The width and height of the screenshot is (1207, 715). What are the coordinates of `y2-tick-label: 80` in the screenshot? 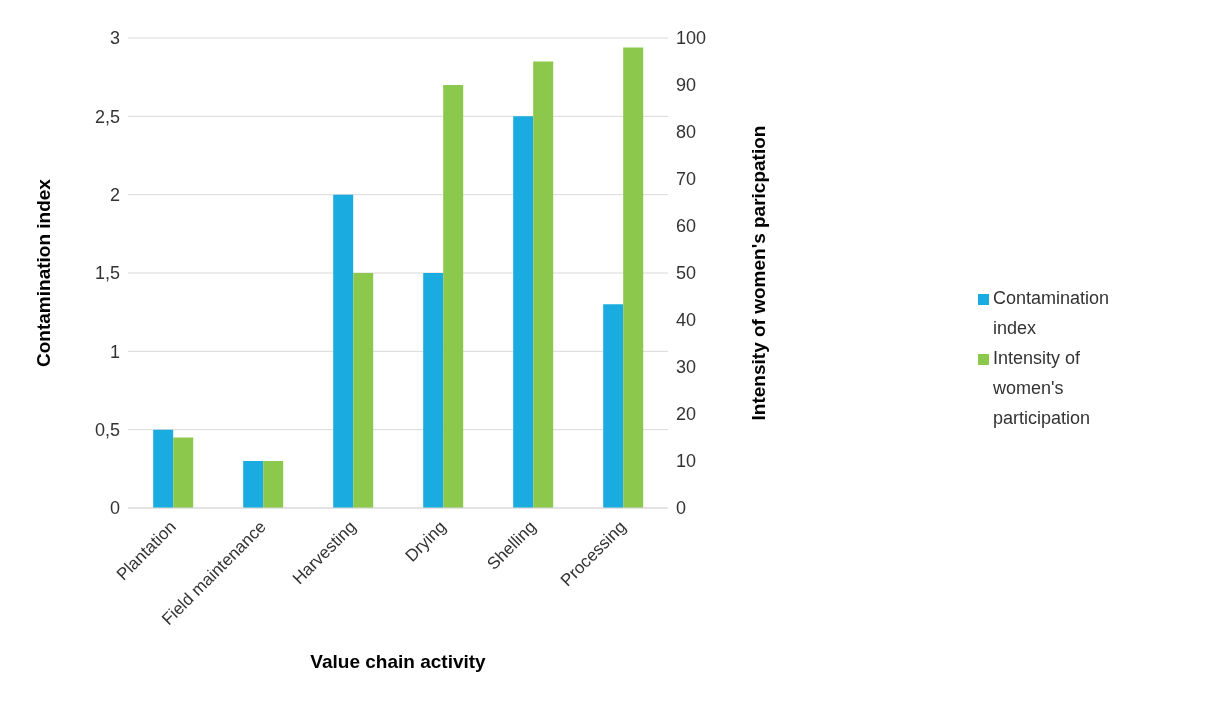 It's located at (686, 132).